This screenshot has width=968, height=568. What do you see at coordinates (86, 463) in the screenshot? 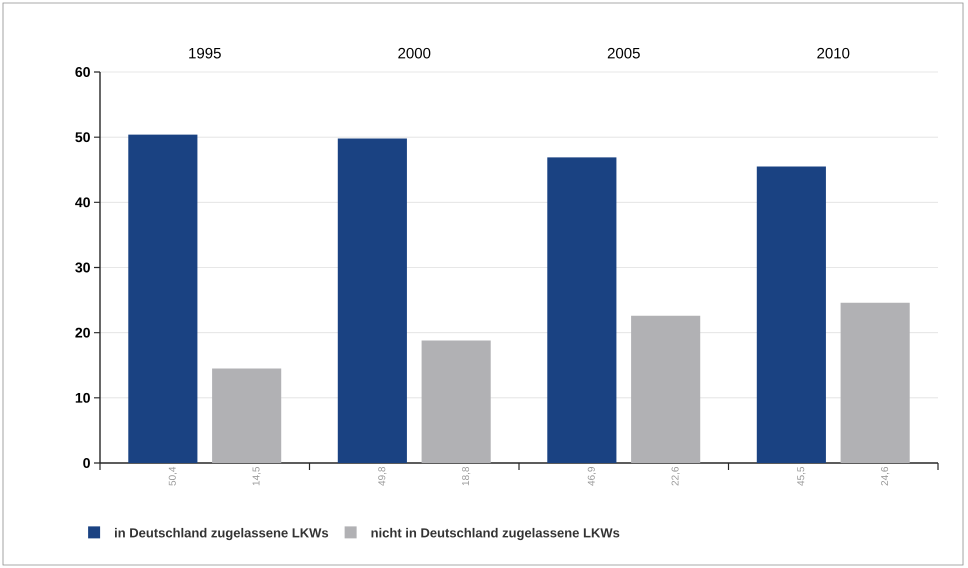
I see `y-tick-label: 0` at bounding box center [86, 463].